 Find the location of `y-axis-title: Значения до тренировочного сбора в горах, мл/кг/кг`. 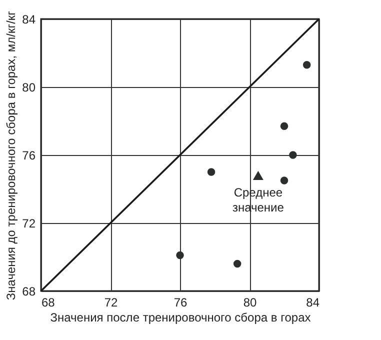

y-axis-title: Значения до тренировочного сбора в горах, мл/кг/кг is located at coordinates (11, 155).